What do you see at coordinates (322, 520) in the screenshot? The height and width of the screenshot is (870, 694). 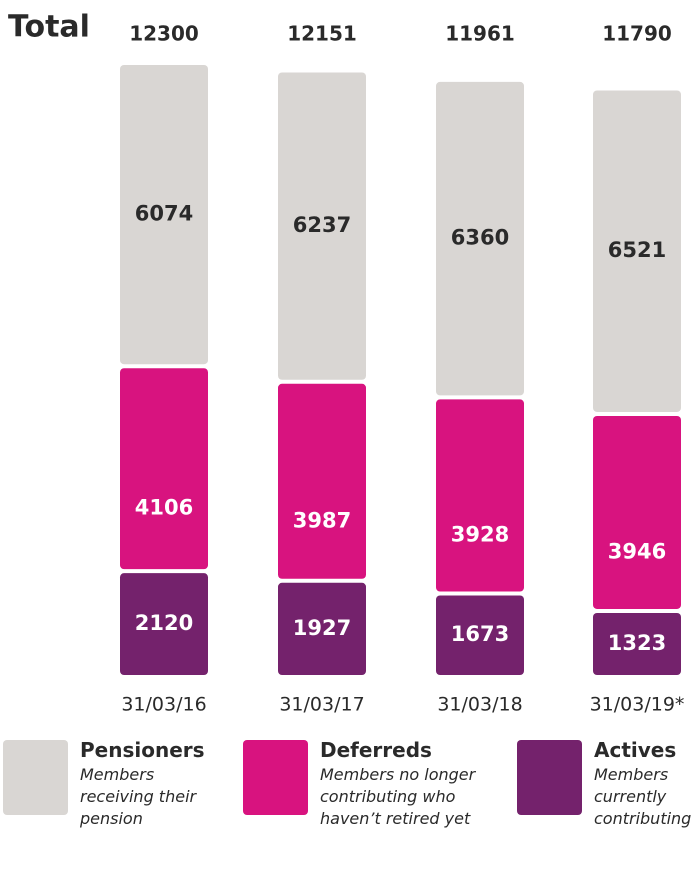 I see `data-label: 3987` at bounding box center [322, 520].